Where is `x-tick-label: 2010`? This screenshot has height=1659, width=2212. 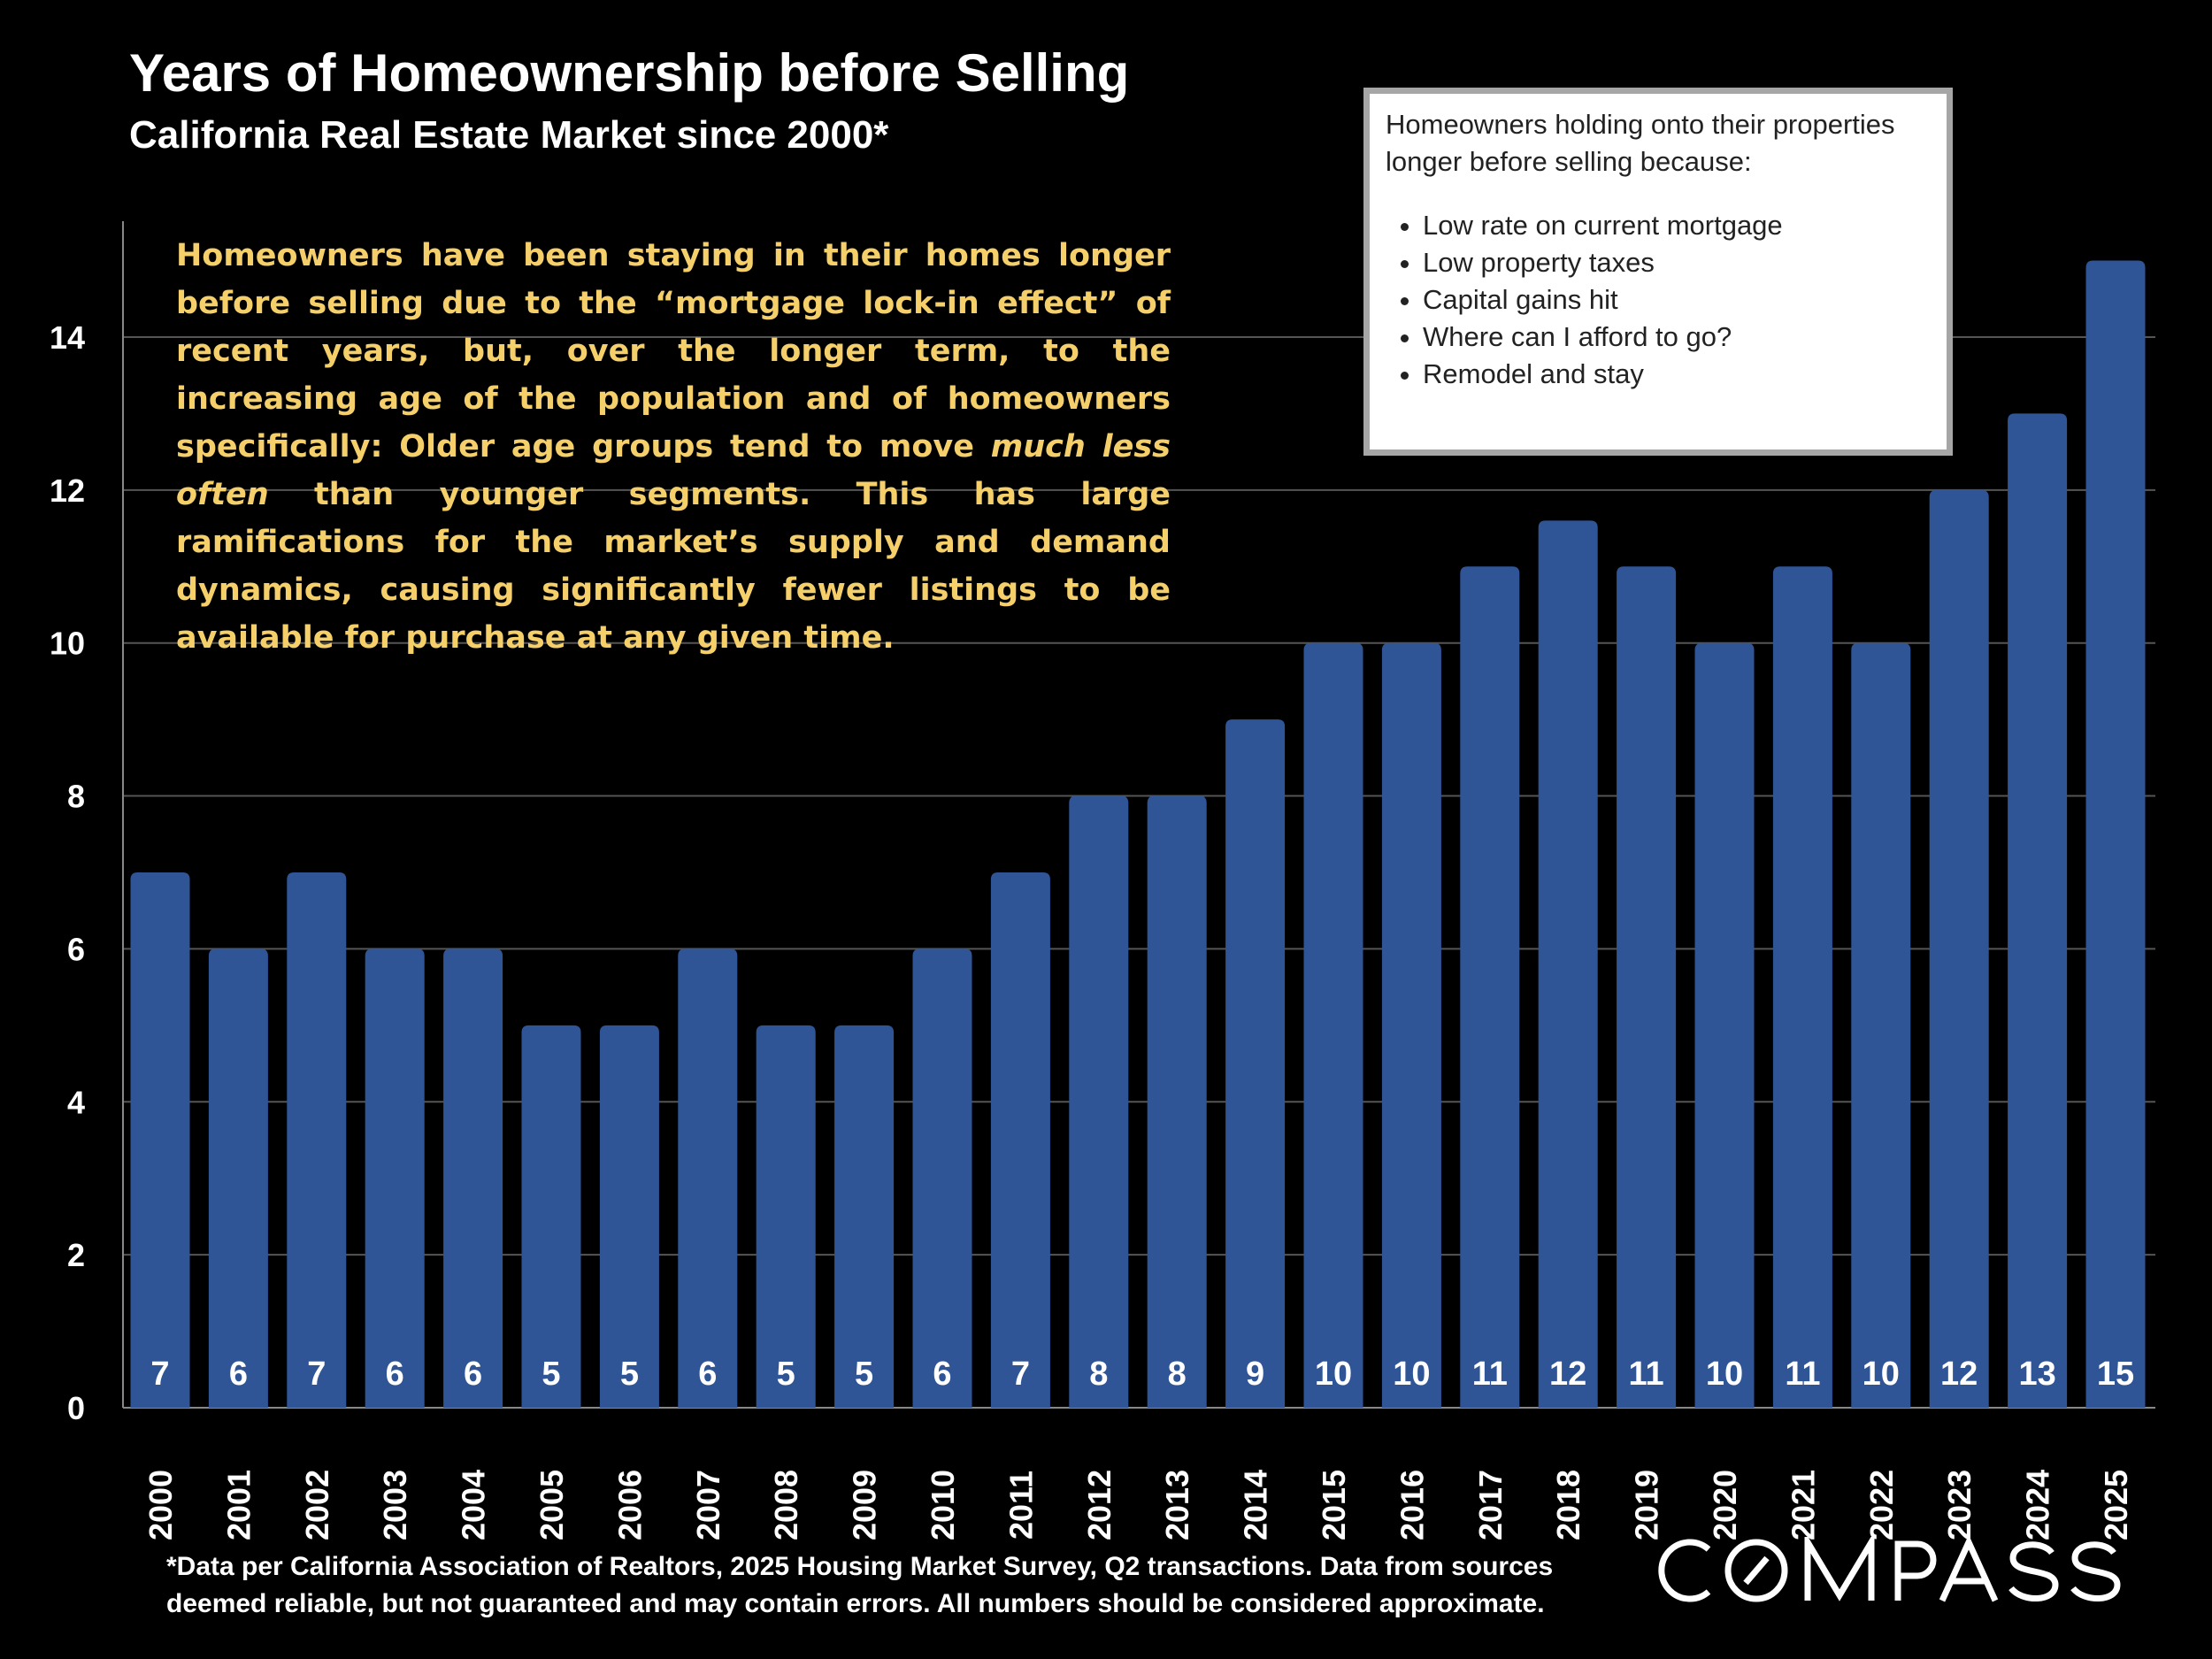
x-tick-label: 2010 is located at coordinates (943, 1505).